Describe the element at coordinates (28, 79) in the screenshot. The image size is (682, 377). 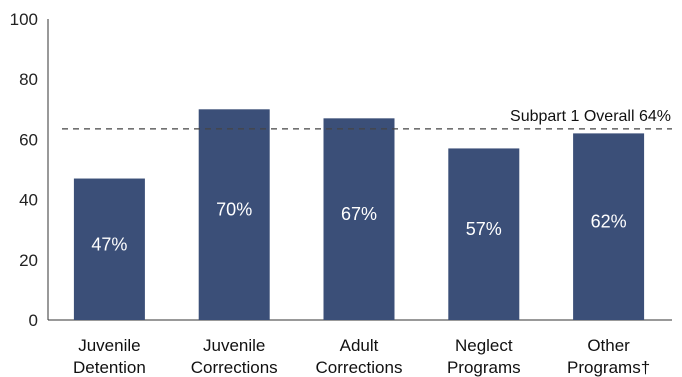
I see `y-tick-label: 80` at that location.